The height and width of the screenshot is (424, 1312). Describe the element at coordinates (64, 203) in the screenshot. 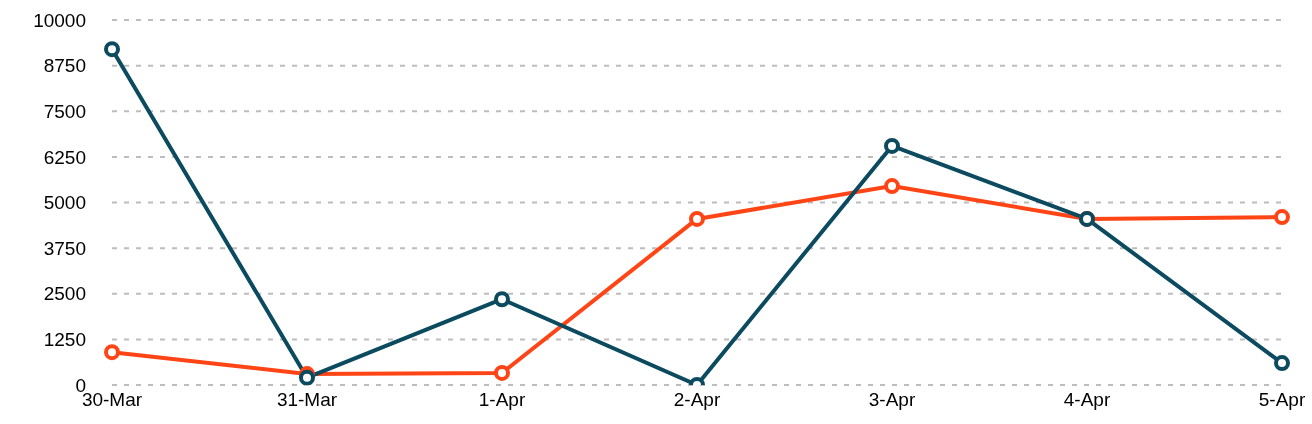

I see `y-tick-label: 5000` at that location.